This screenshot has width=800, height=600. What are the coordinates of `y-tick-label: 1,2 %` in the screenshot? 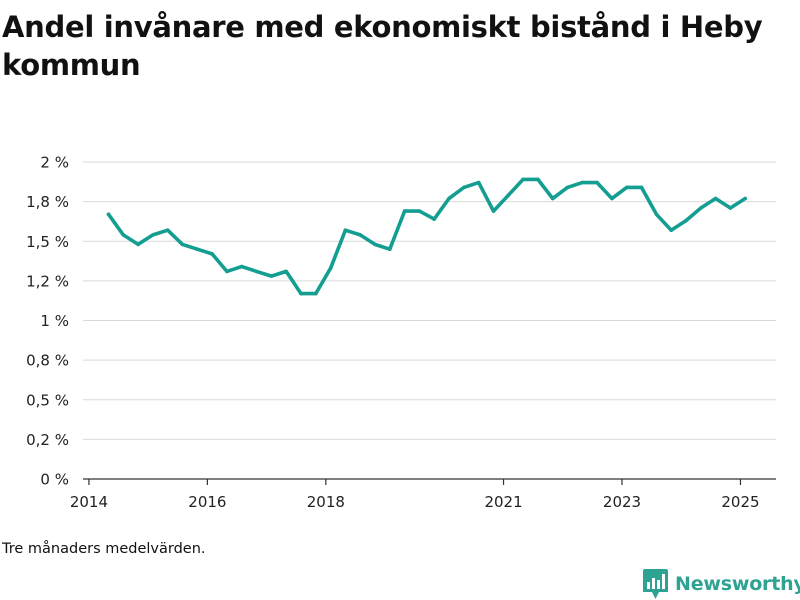 It's located at (47, 281).